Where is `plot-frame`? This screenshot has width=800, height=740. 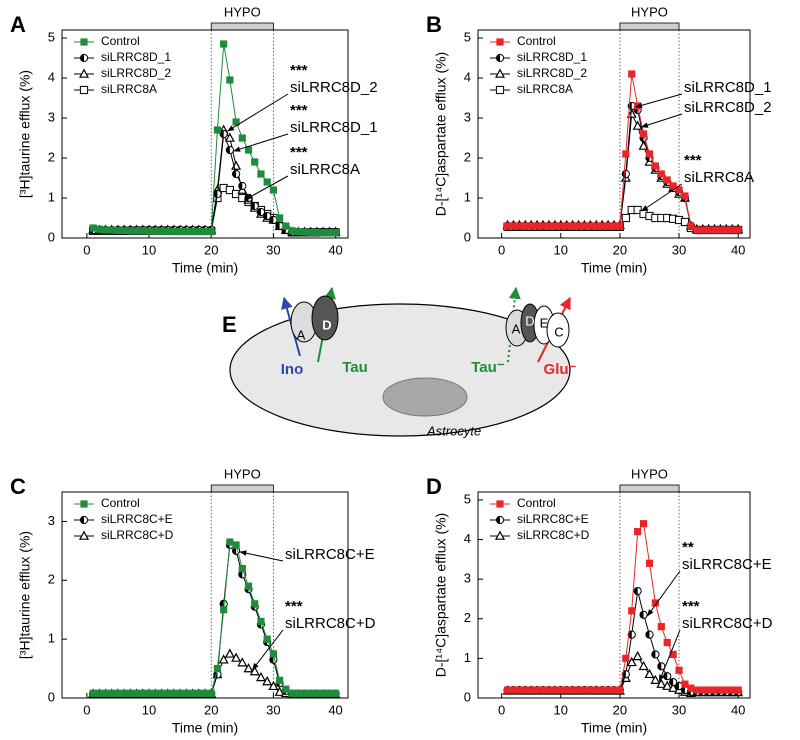 plot-frame is located at coordinates (614, 595).